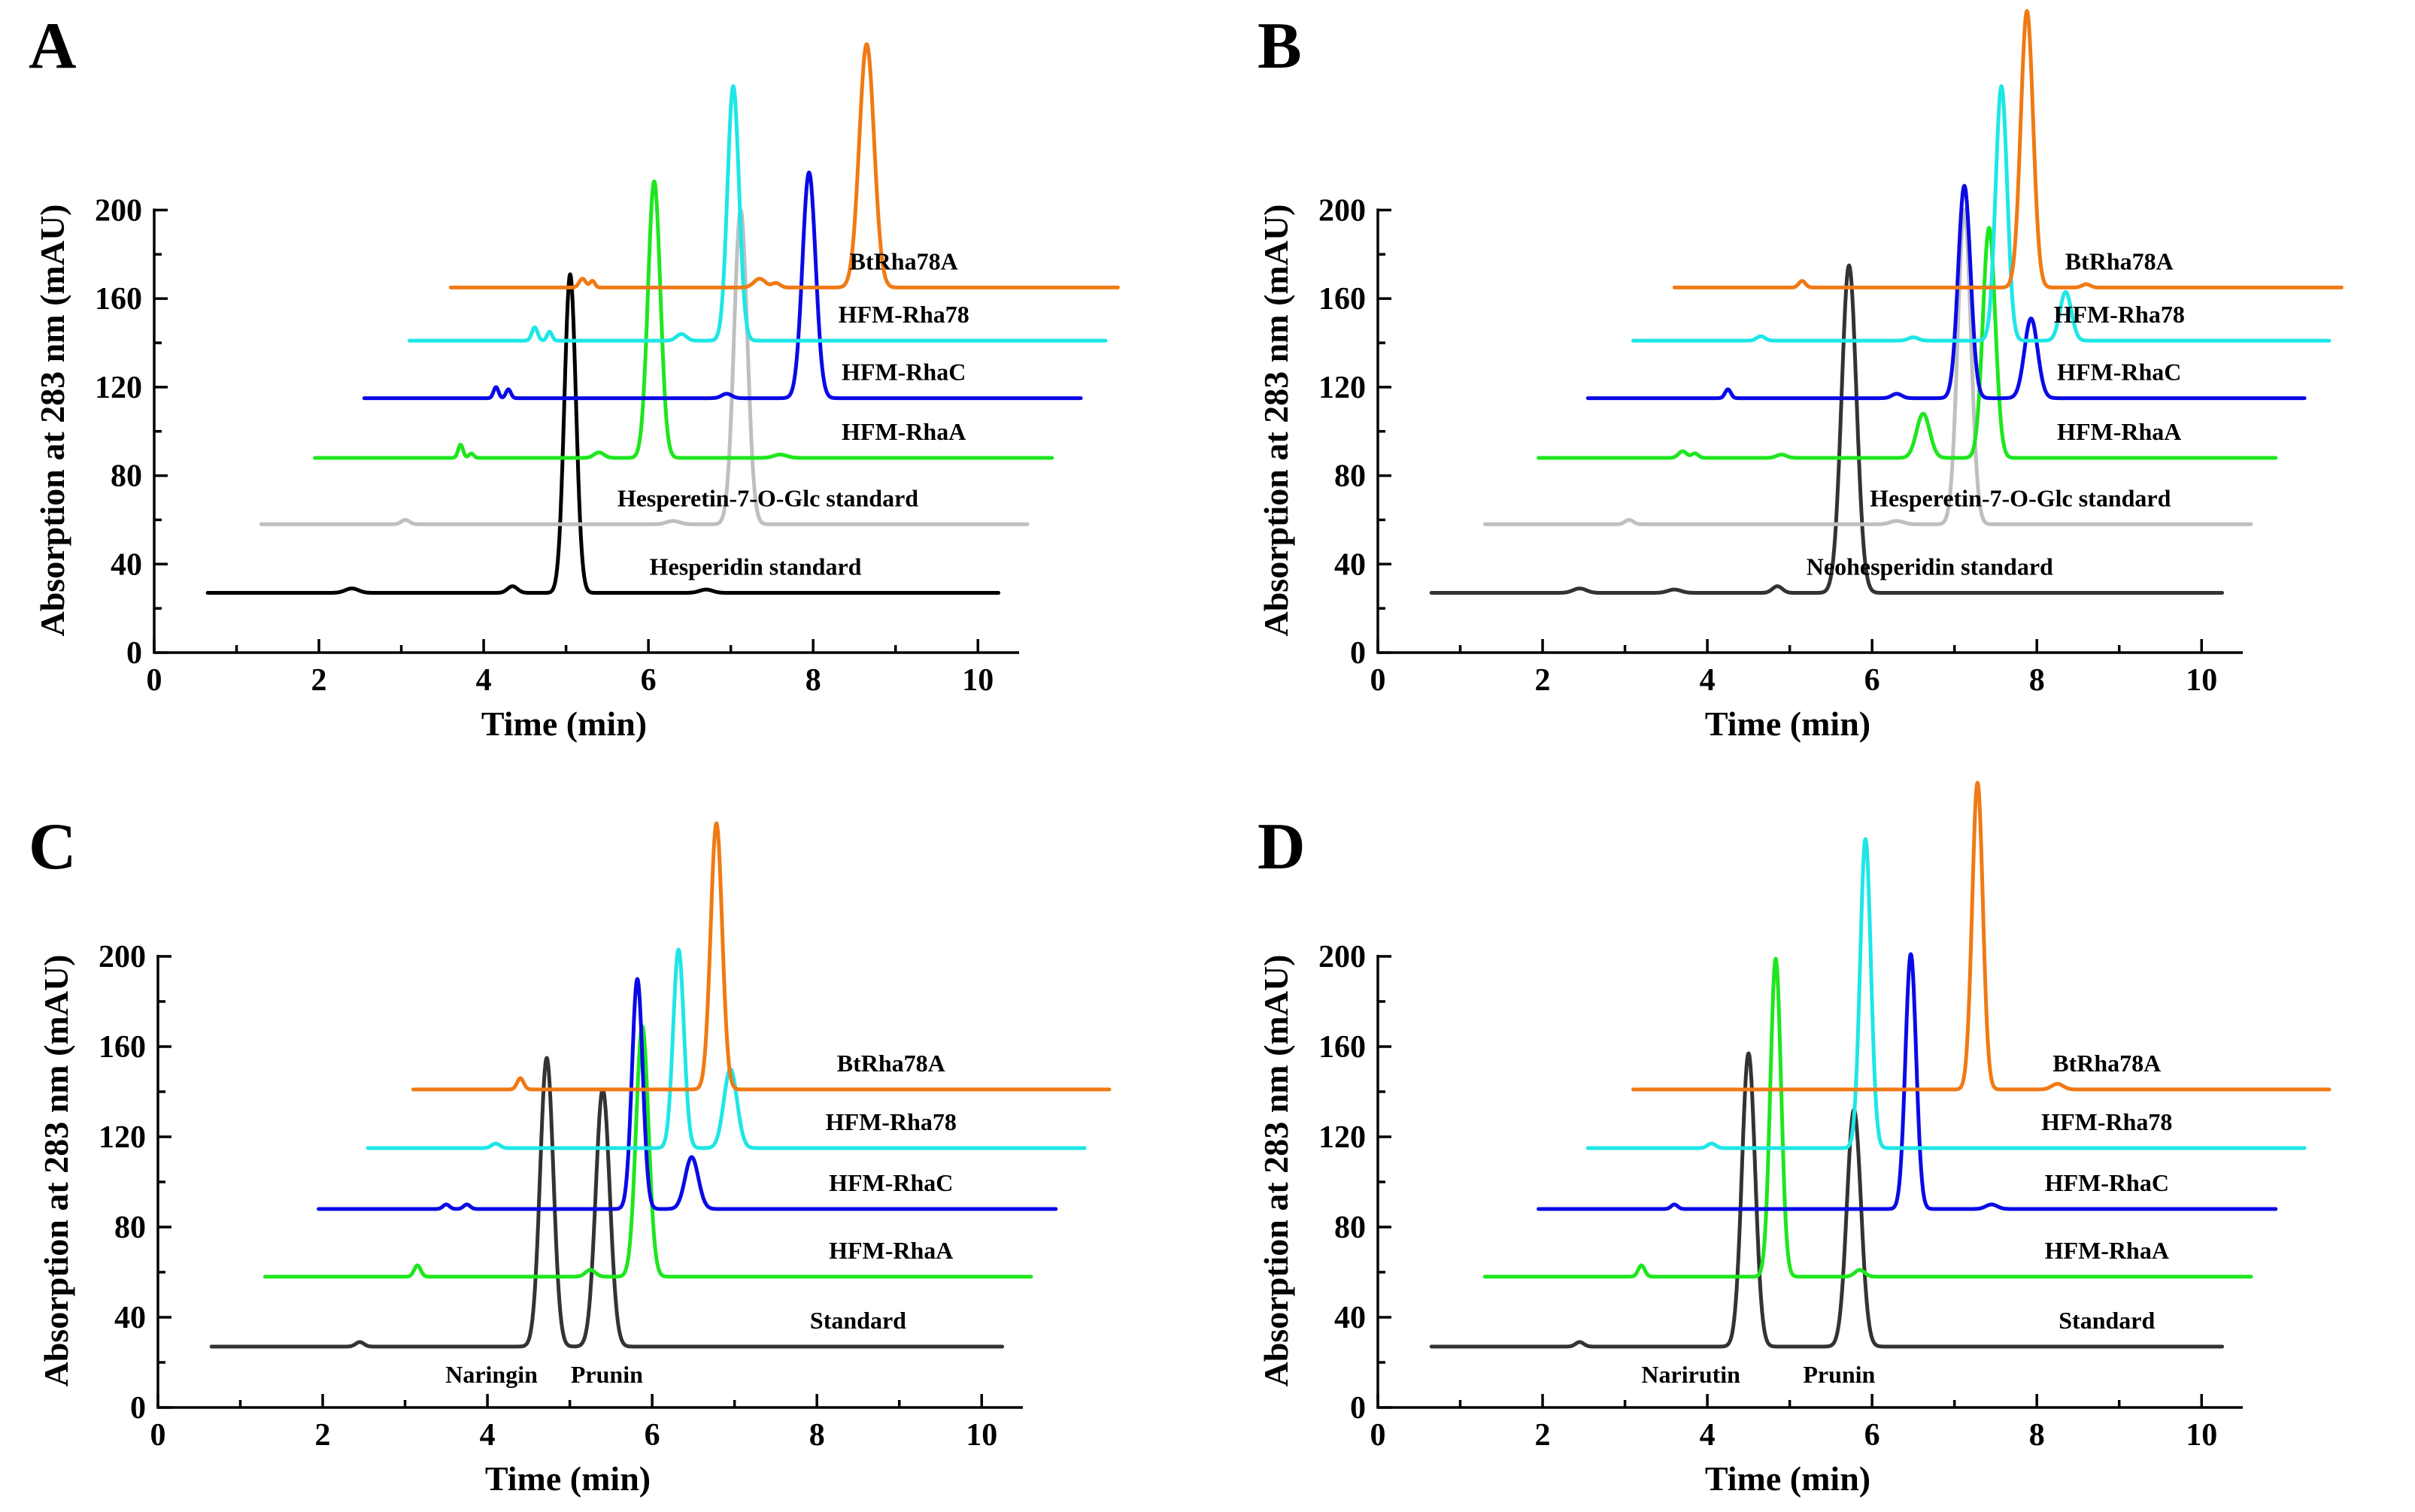  Describe the element at coordinates (53, 847) in the screenshot. I see `panel-letter: C` at that location.